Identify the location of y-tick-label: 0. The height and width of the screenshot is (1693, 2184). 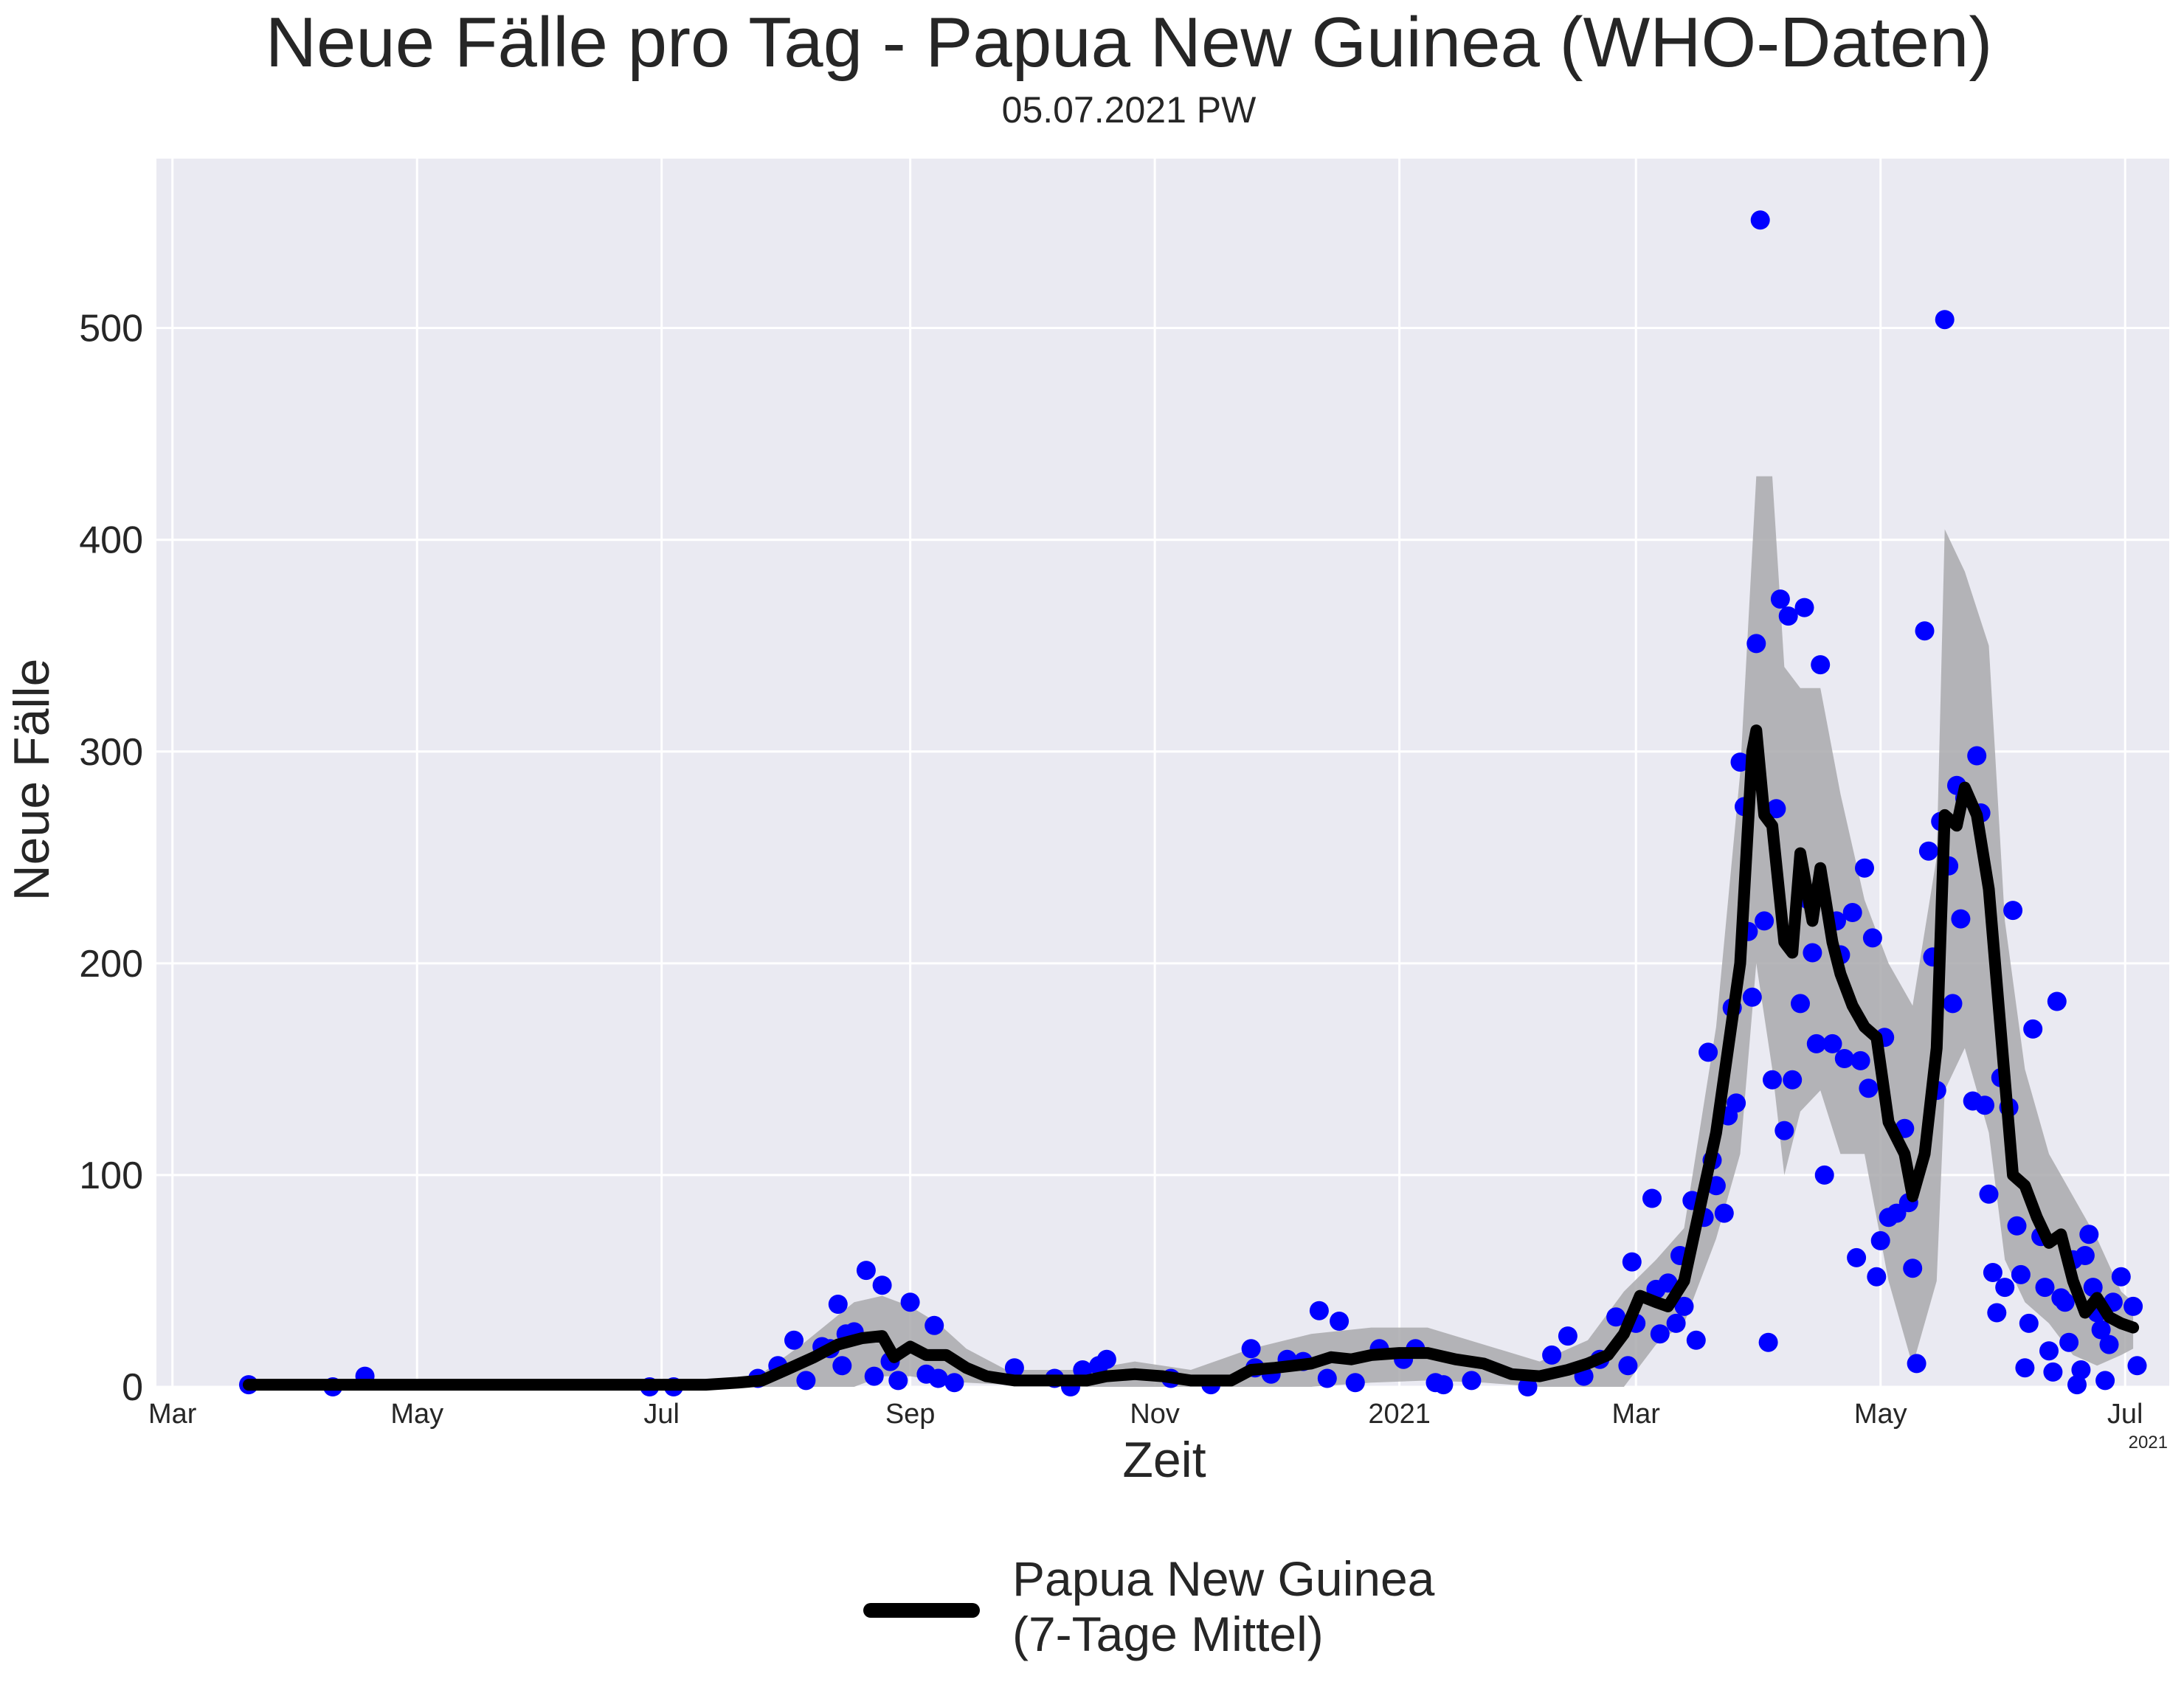
(133, 1387).